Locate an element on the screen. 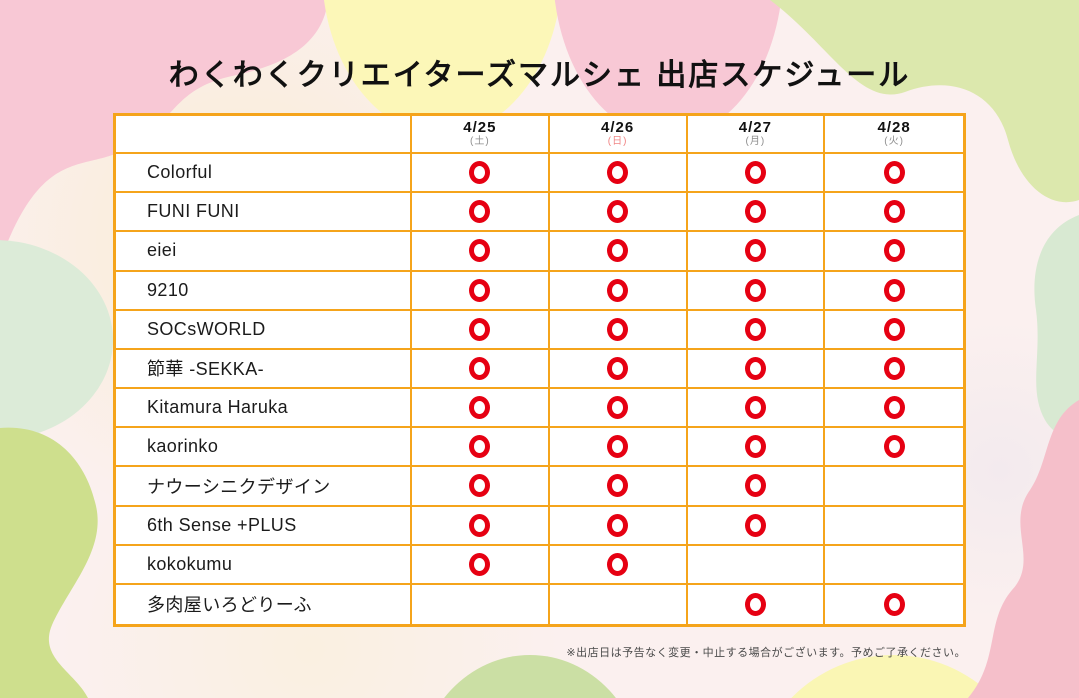 The height and width of the screenshot is (698, 1079). date-label: 4/25 is located at coordinates (480, 127).